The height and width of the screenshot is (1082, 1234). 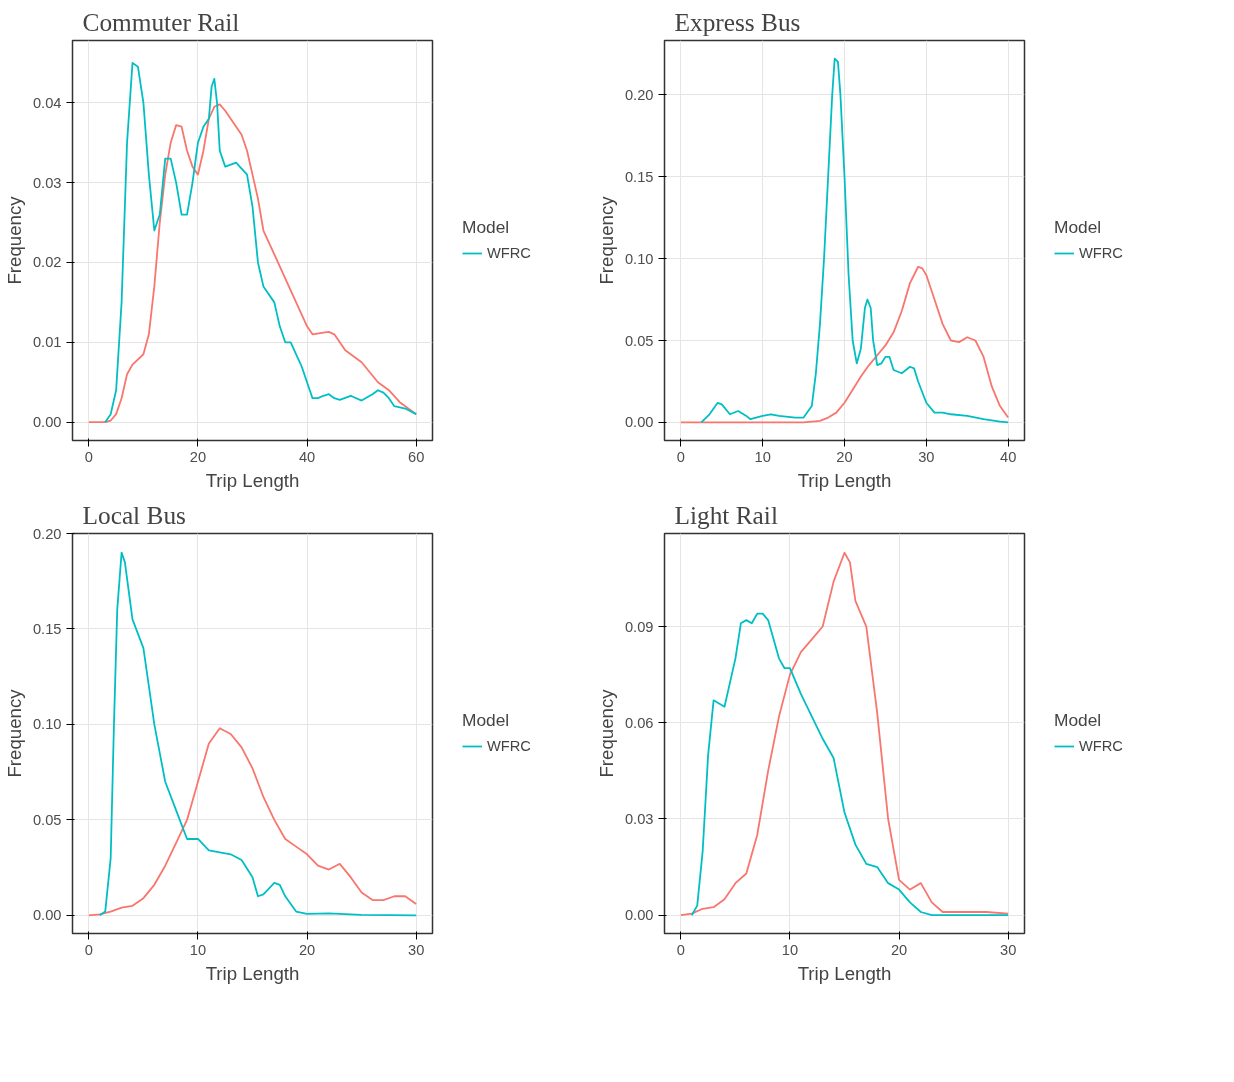 I want to click on y-tick-label: 0.02, so click(x=47, y=262).